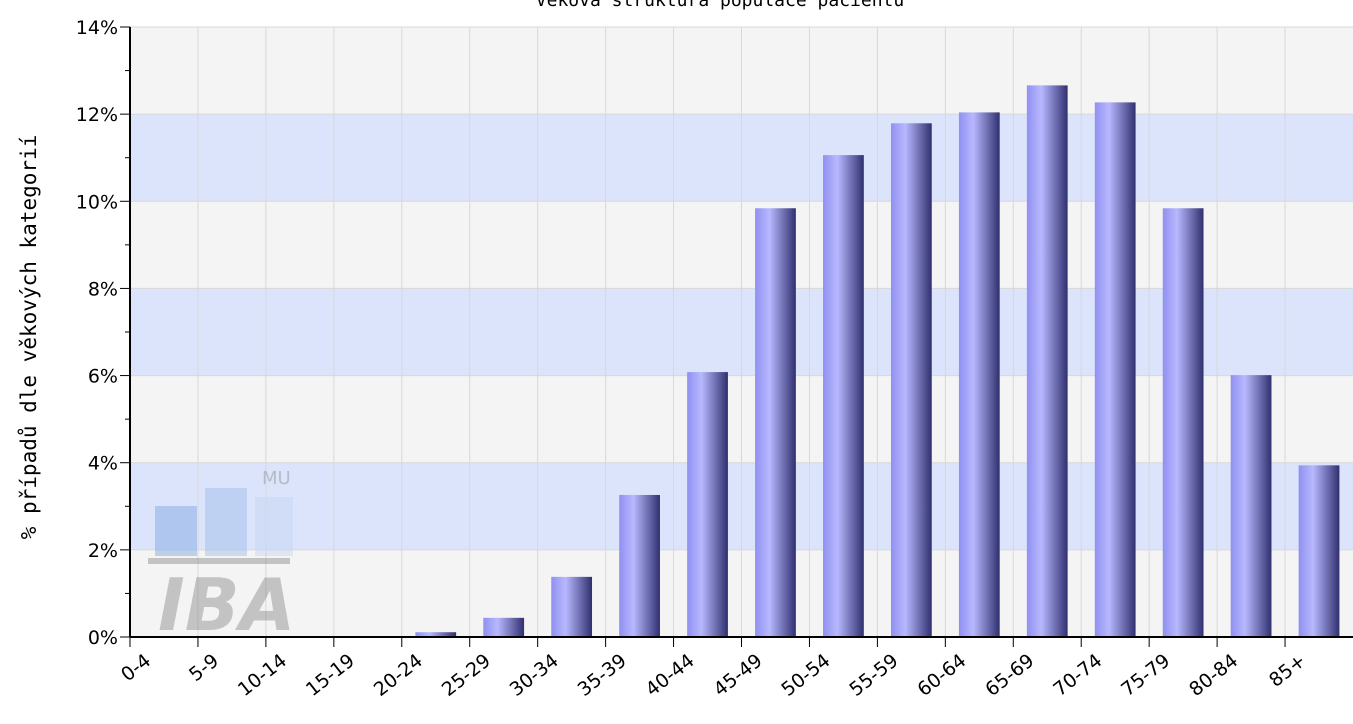 The height and width of the screenshot is (724, 1353). Describe the element at coordinates (204, 668) in the screenshot. I see `x-tick-label: 5-9` at that location.